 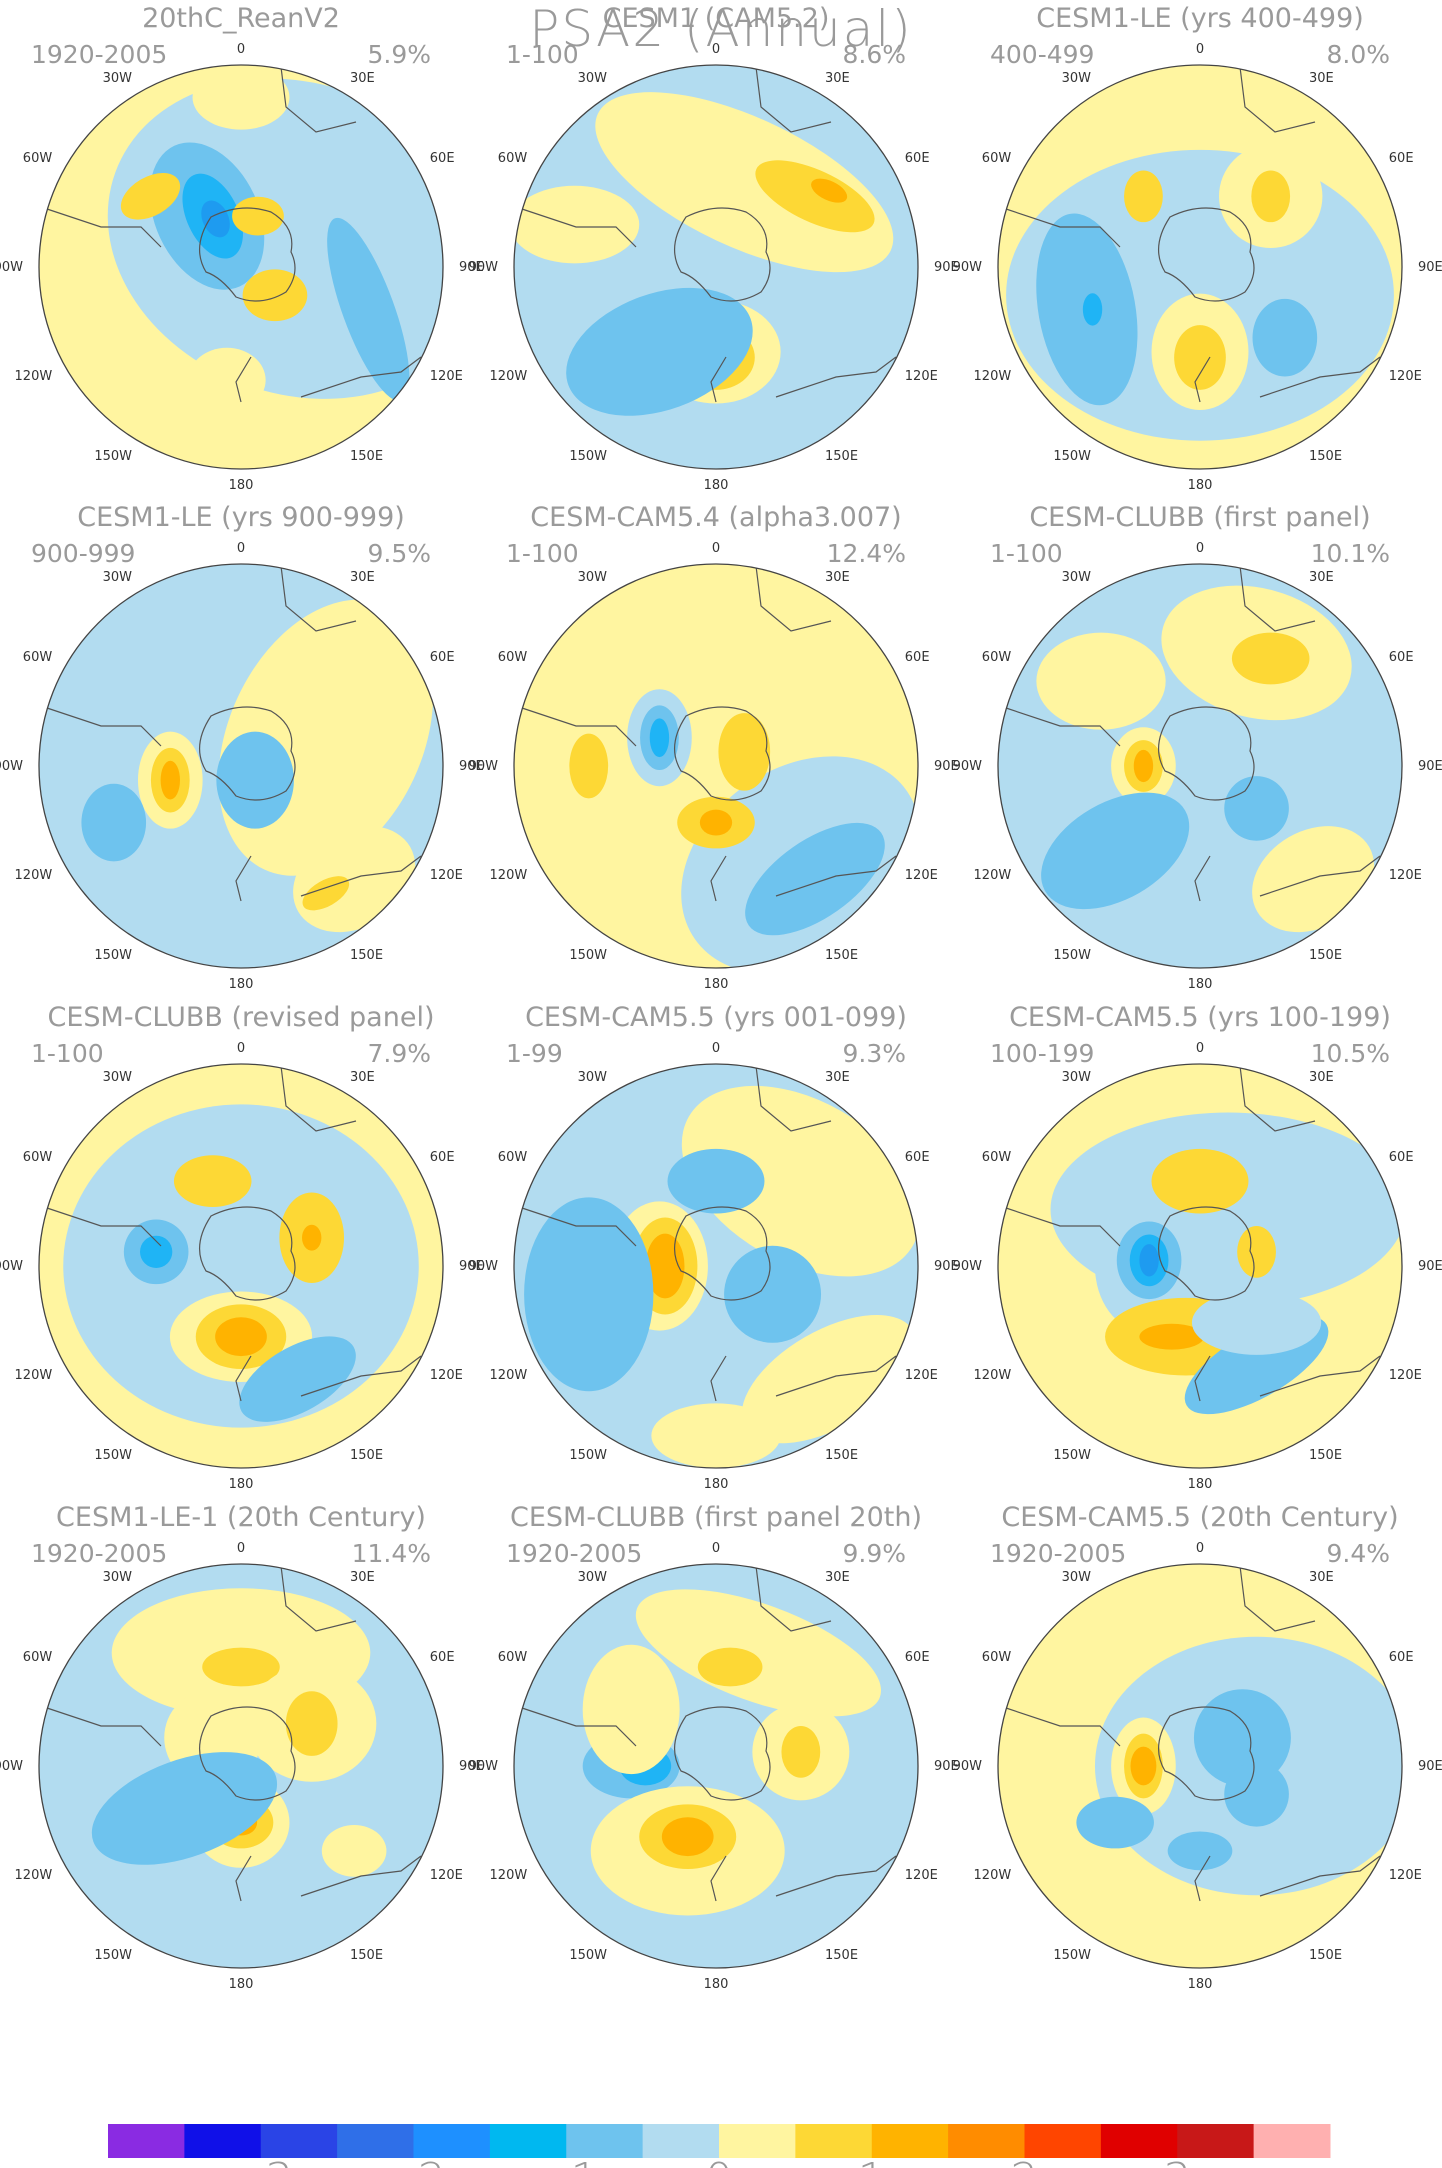 What do you see at coordinates (1358, 54) in the screenshot?
I see `panel-percent: 8.0%` at bounding box center [1358, 54].